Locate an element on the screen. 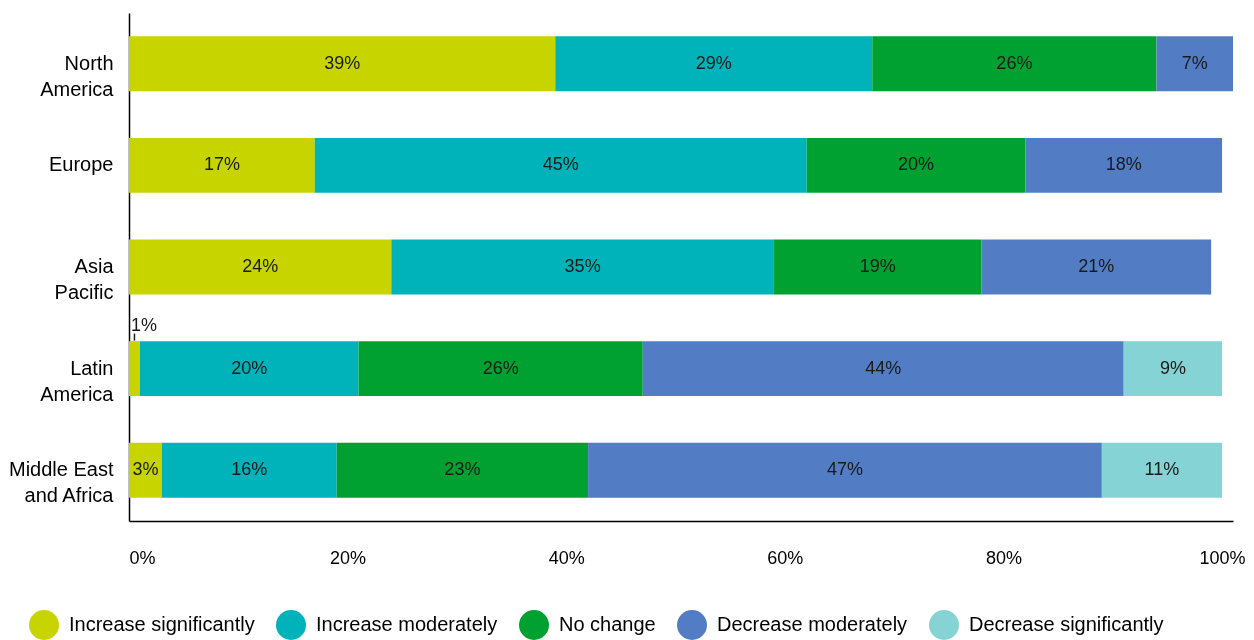 Image resolution: width=1254 pixels, height=640 pixels. data-label: 35% is located at coordinates (582, 266).